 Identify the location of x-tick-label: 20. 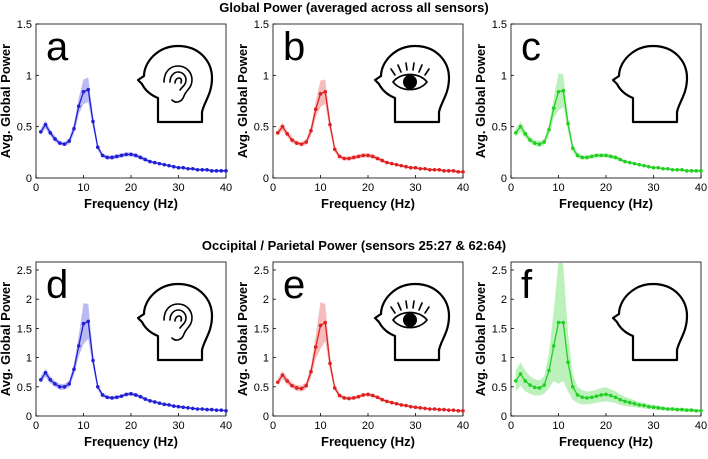
(606, 426).